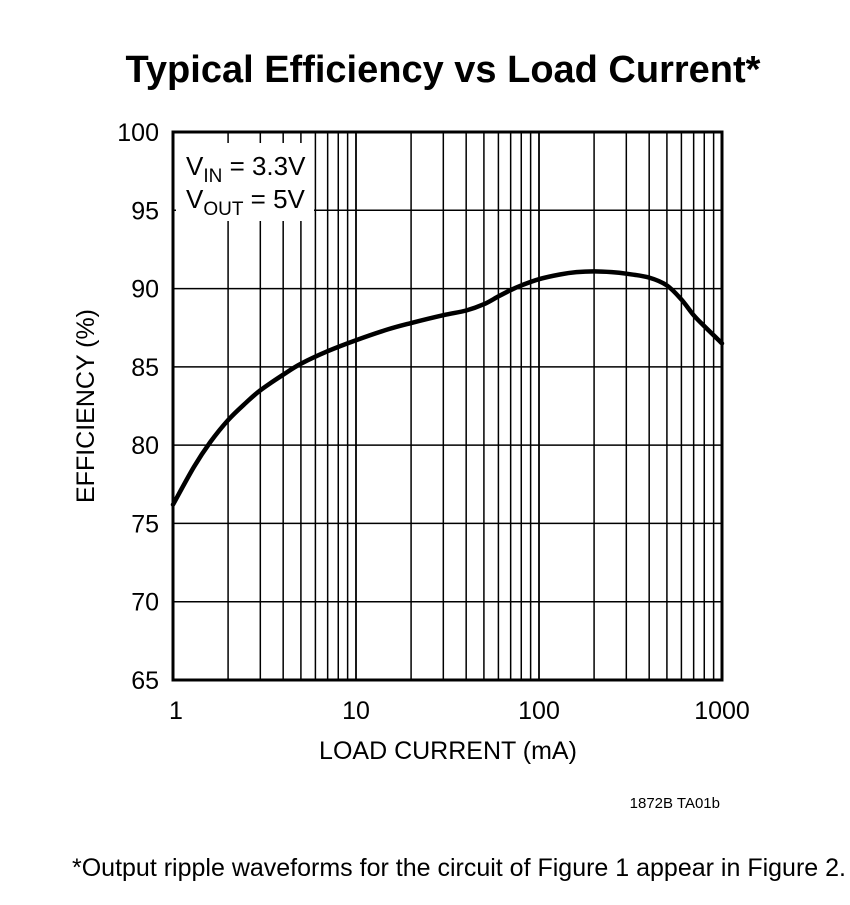  What do you see at coordinates (539, 711) in the screenshot?
I see `x-tick-label: 100` at bounding box center [539, 711].